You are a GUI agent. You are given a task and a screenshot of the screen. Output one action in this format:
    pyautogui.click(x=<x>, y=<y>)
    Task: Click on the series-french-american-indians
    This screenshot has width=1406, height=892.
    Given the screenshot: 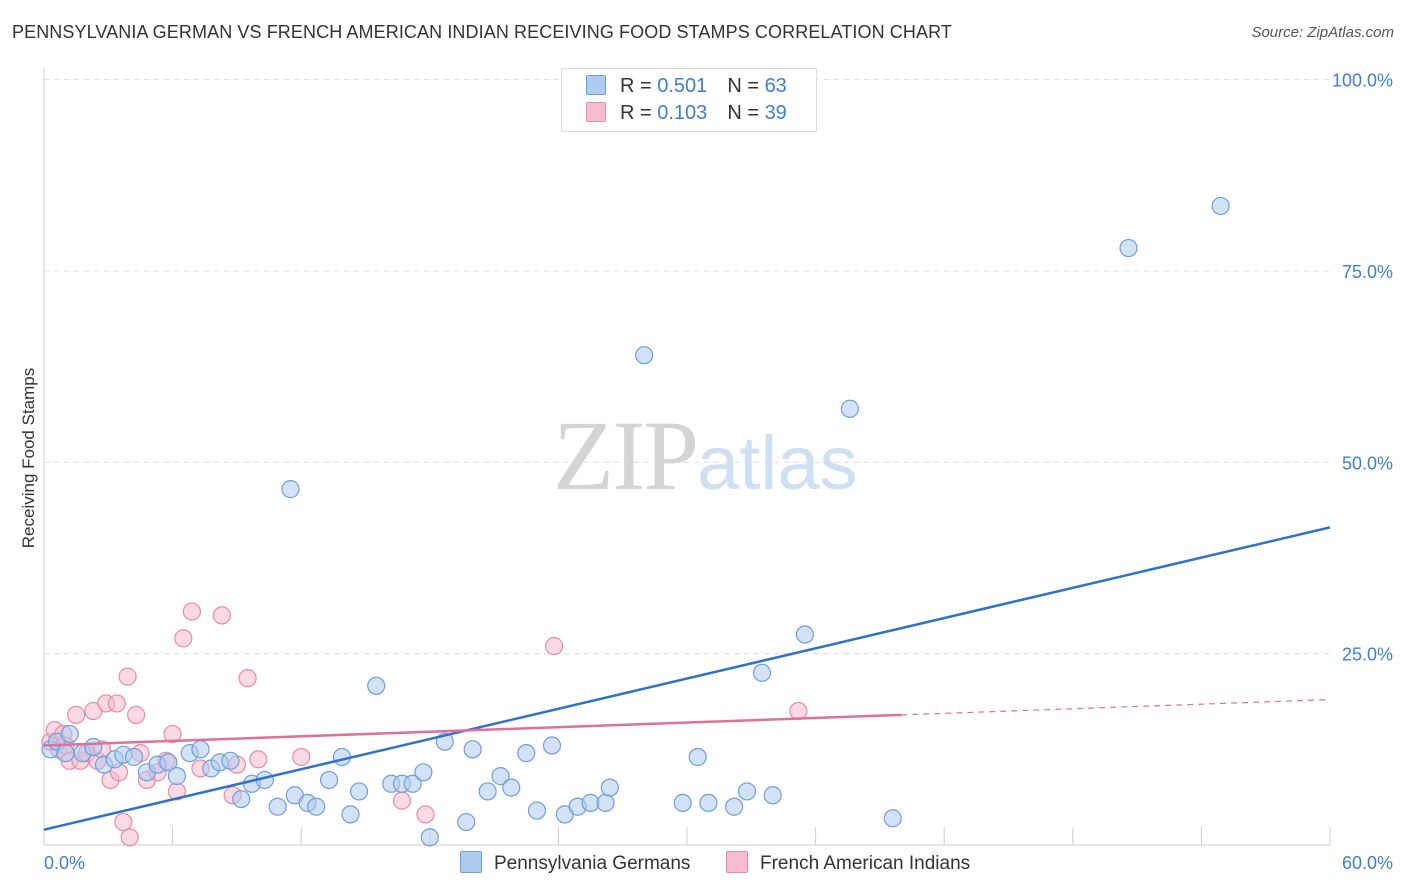 What is the action you would take?
    pyautogui.click(x=424, y=724)
    